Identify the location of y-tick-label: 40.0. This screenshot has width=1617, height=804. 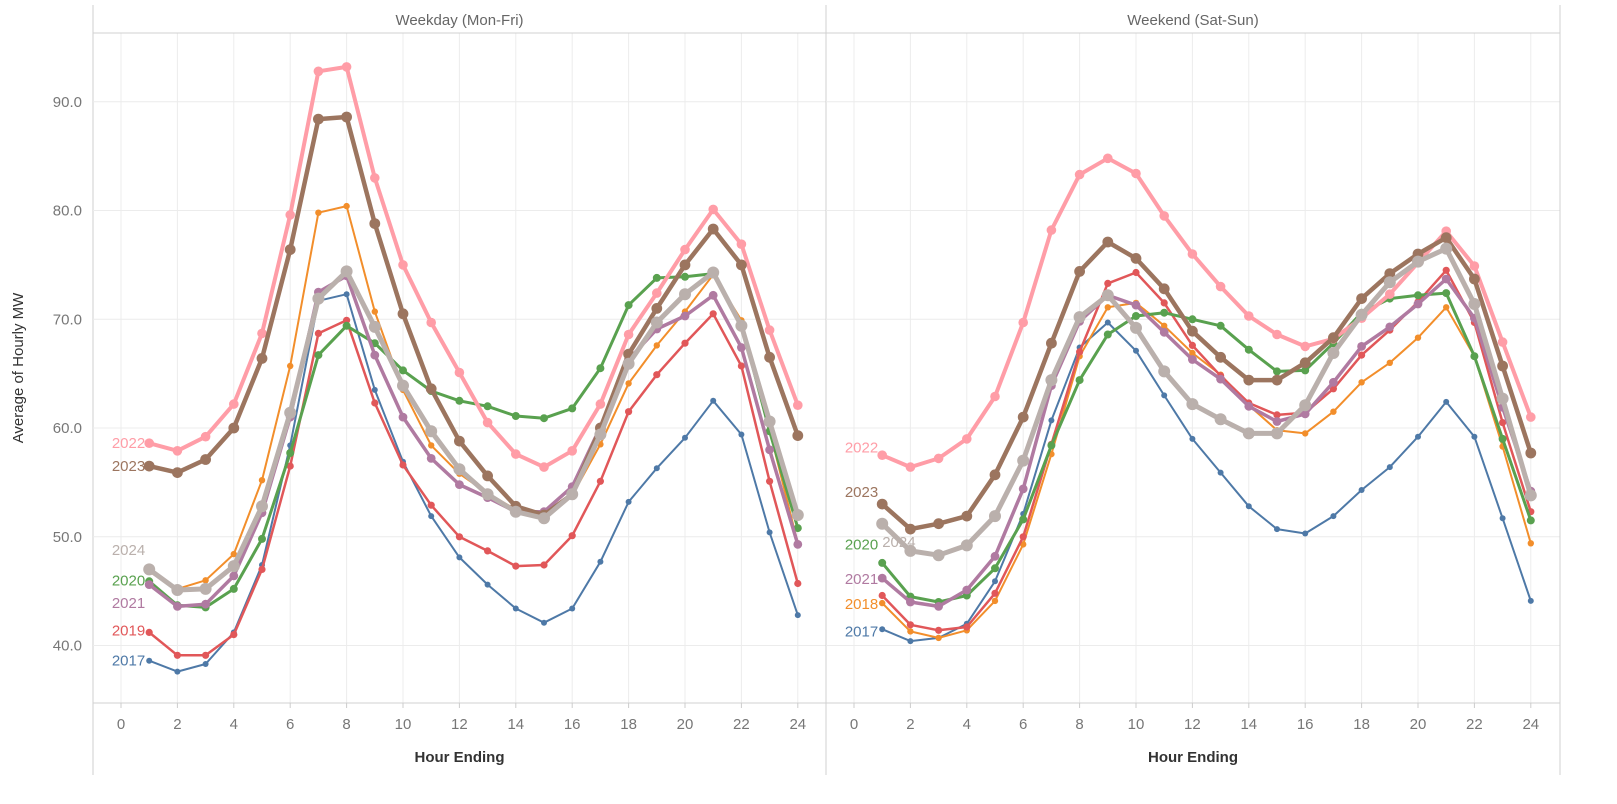
(67, 646).